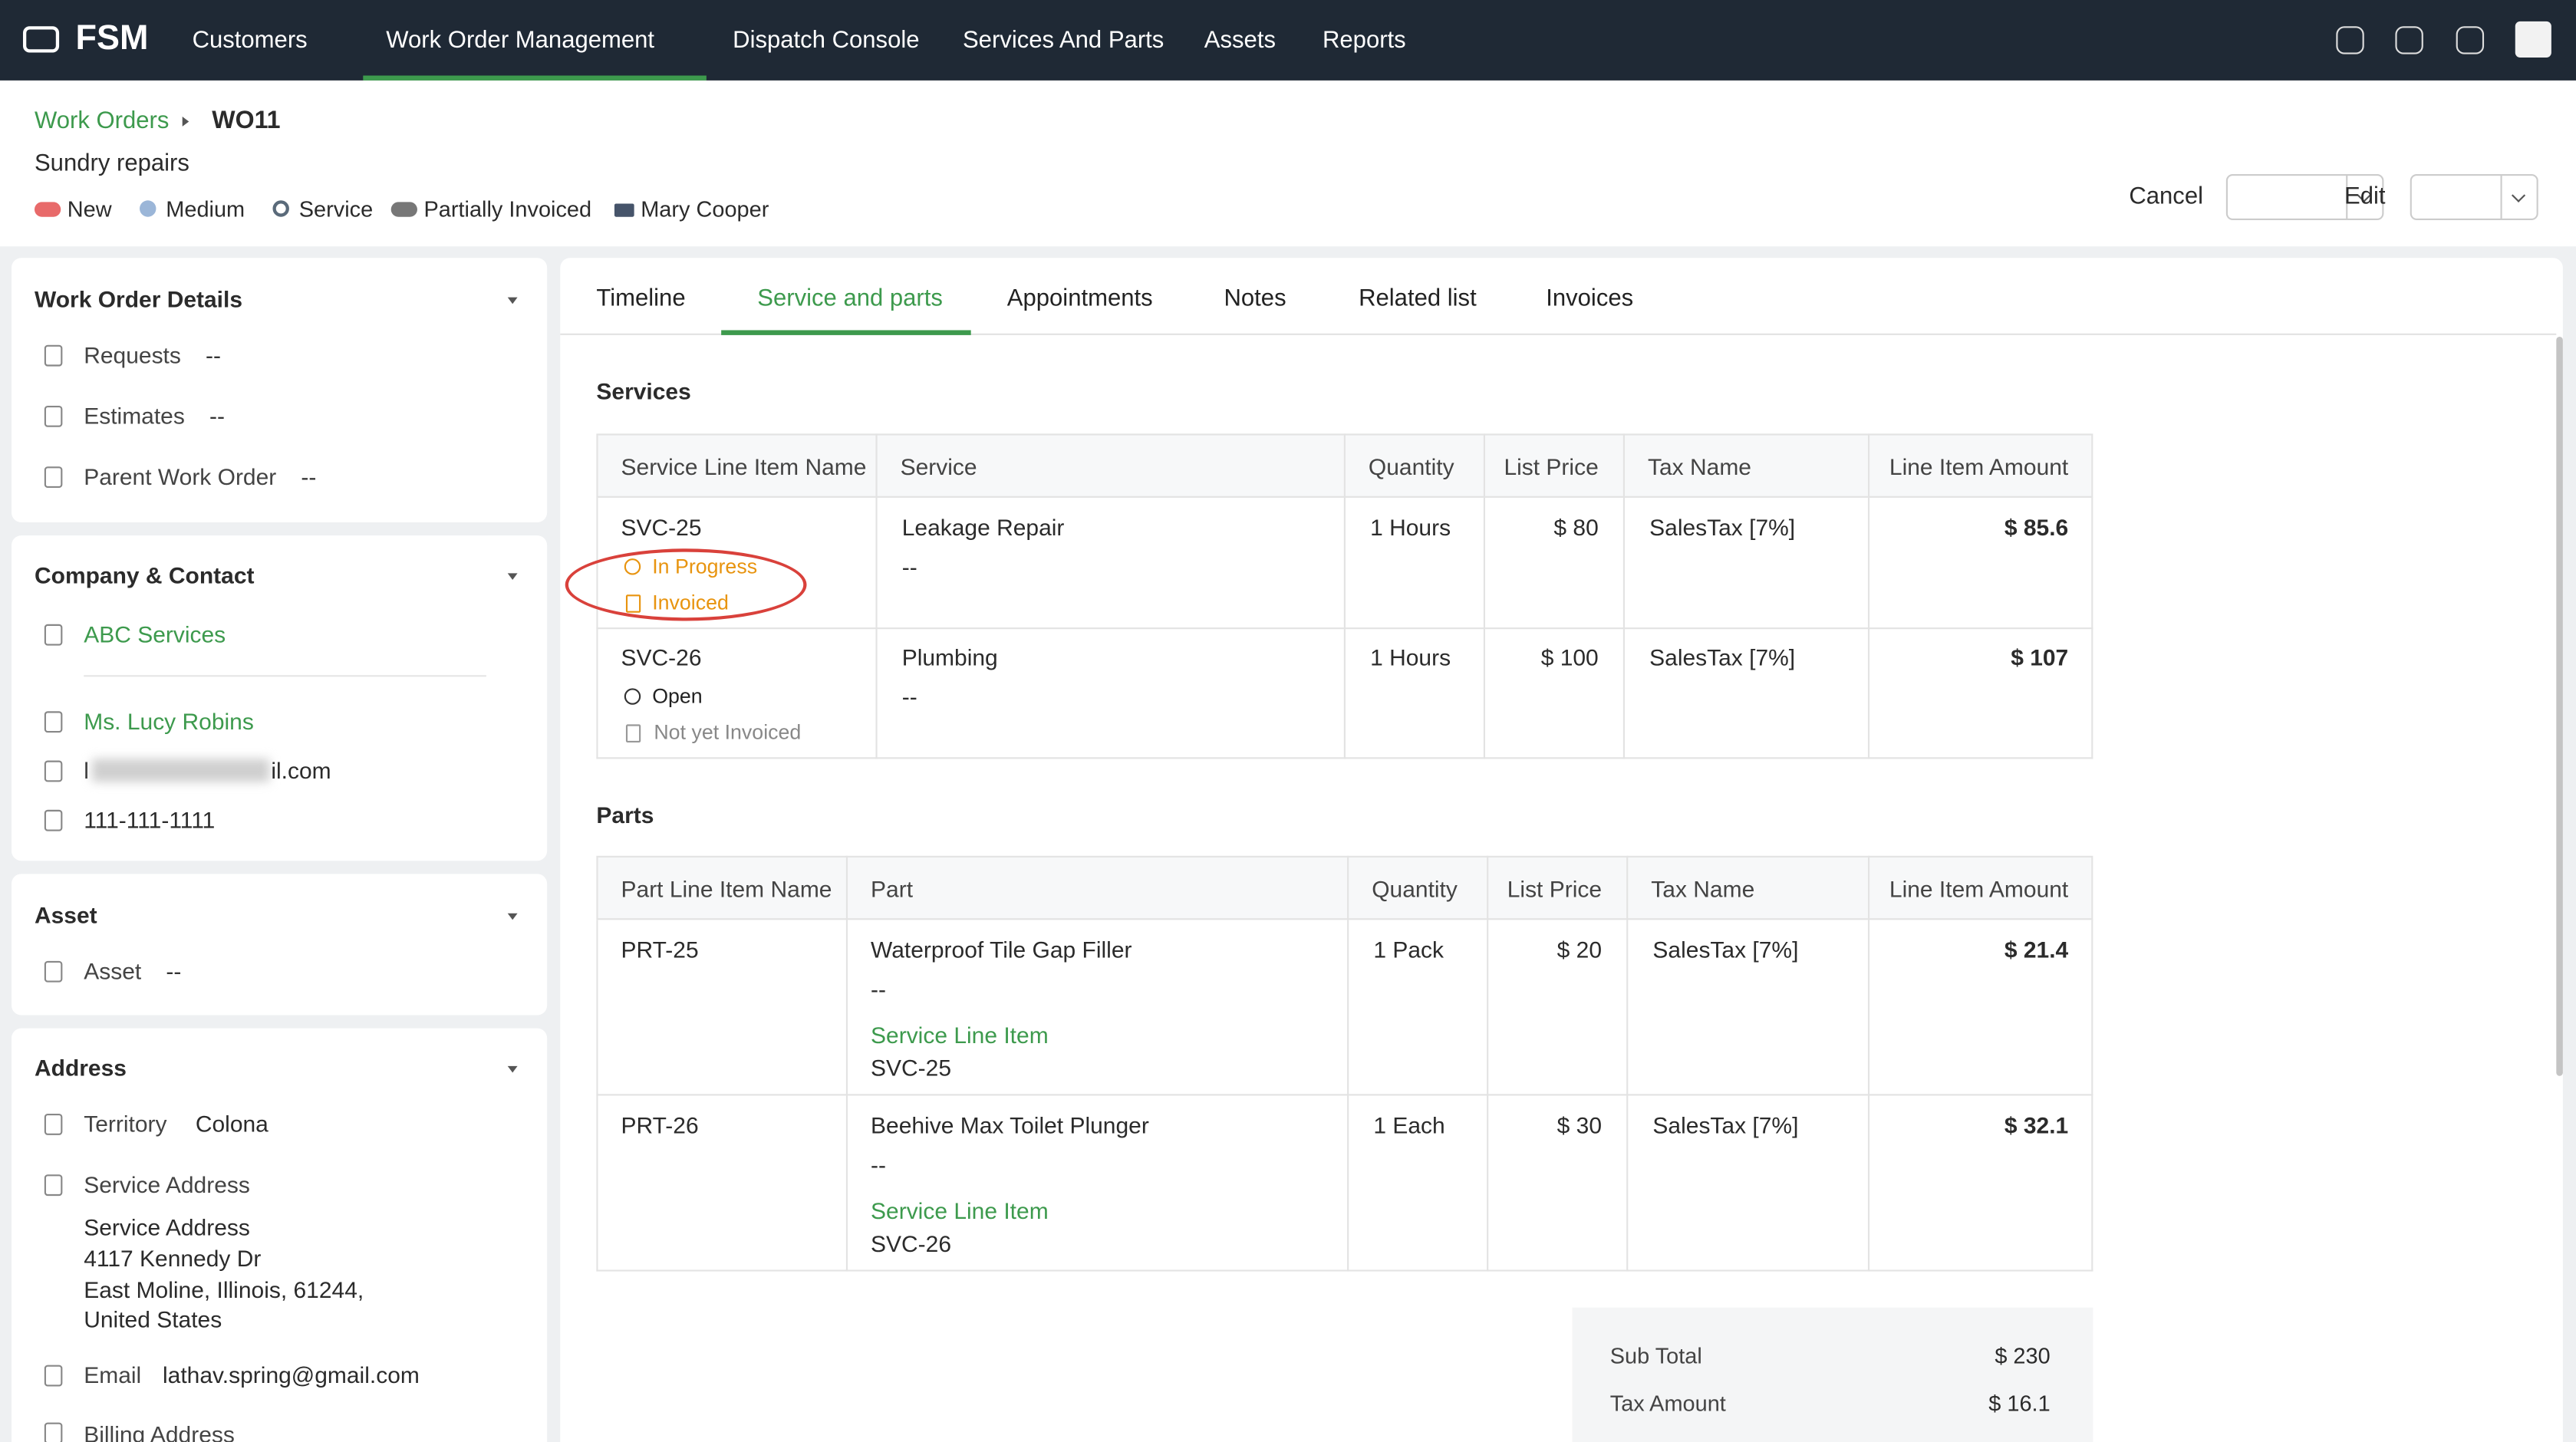  I want to click on table-row, so click(1344, 1184).